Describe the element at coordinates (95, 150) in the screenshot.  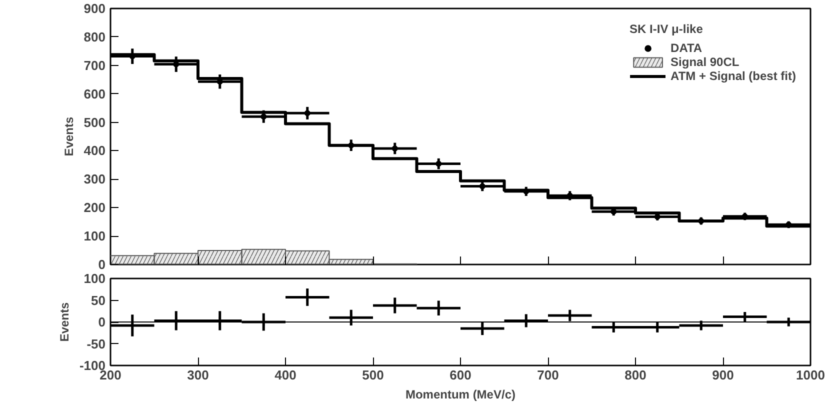
I see `y-tick-label: 400` at that location.